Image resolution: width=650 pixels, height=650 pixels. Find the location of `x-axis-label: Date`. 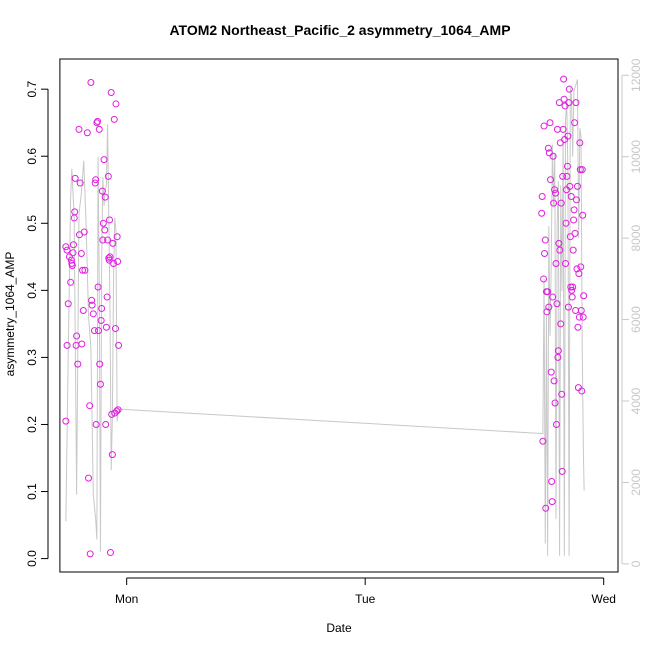

x-axis-label: Date is located at coordinates (339, 628).